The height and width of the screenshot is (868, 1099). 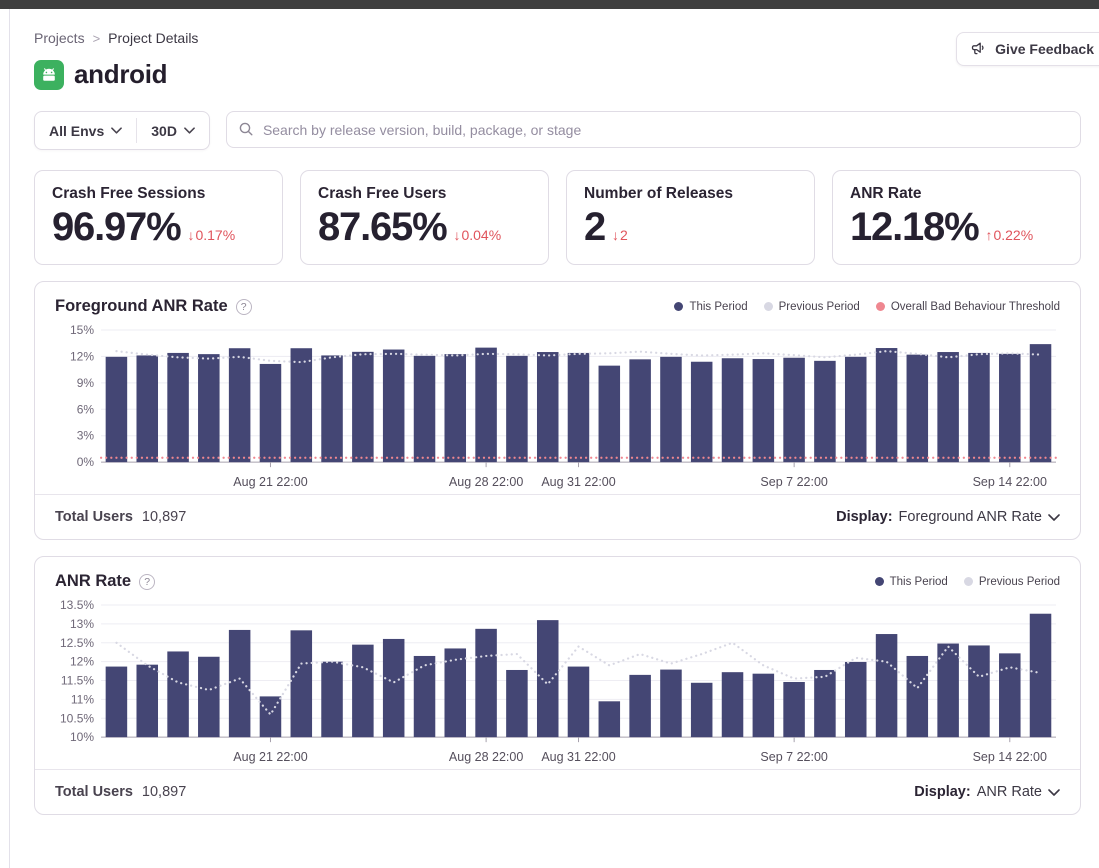 What do you see at coordinates (557, 27) in the screenshot?
I see `breadcrumb: Projects > Project Details` at bounding box center [557, 27].